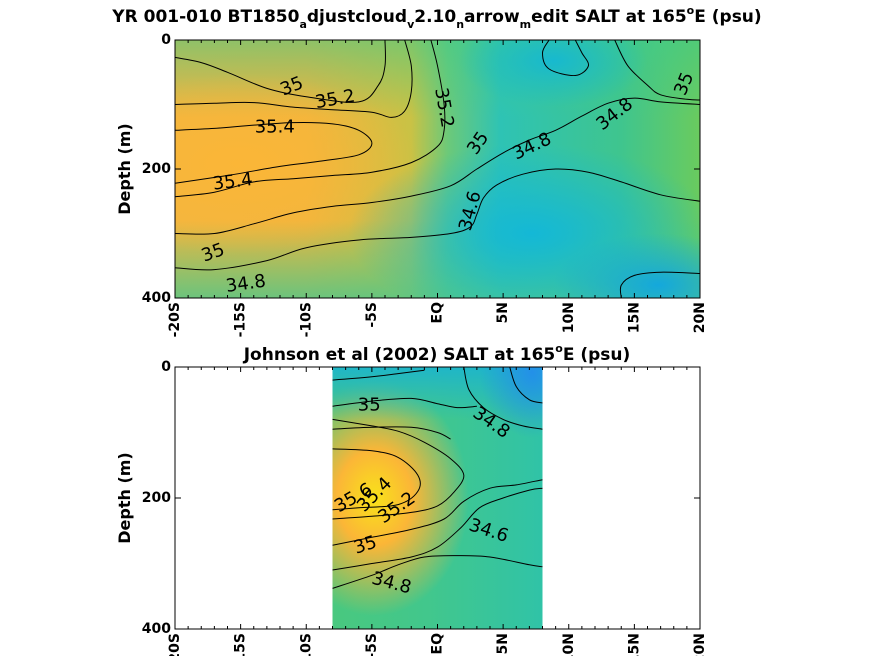 The width and height of the screenshot is (875, 656). Describe the element at coordinates (369, 404) in the screenshot. I see `contour-label: 35` at that location.